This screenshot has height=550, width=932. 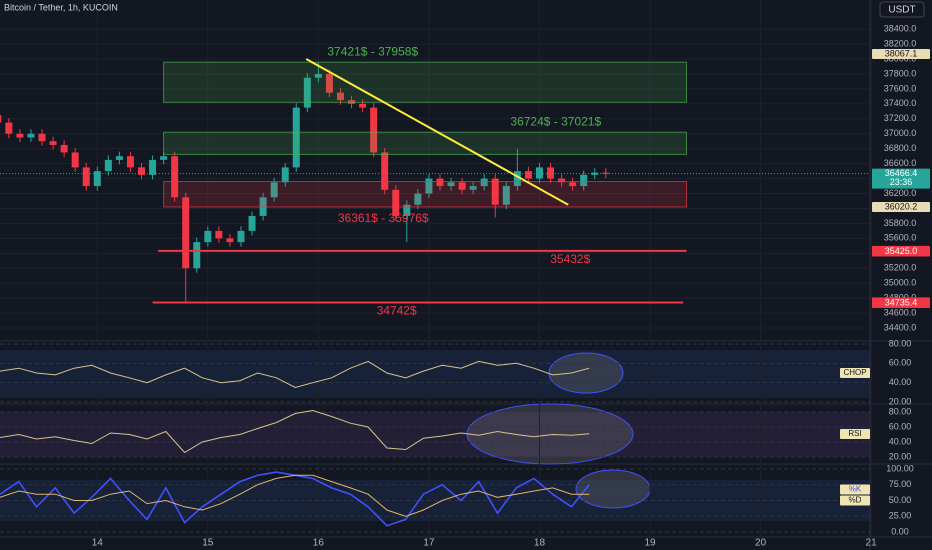 What do you see at coordinates (900, 133) in the screenshot?
I see `y-tick-label: 37000.0` at bounding box center [900, 133].